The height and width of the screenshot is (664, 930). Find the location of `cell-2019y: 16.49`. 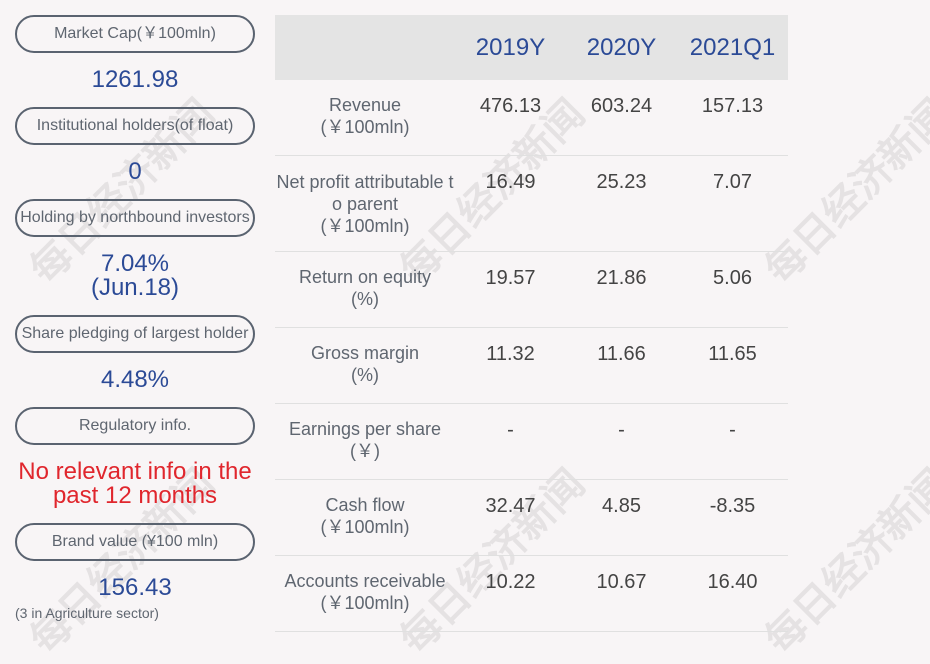

cell-2019y: 16.49 is located at coordinates (510, 182).